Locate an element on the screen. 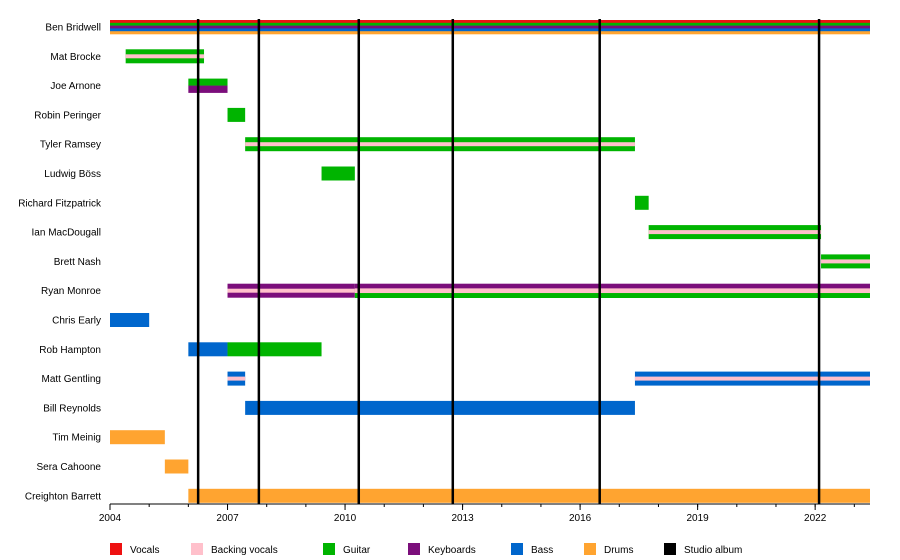 Image resolution: width=900 pixels, height=560 pixels. bar-ben-bridwell-1-drums is located at coordinates (490, 33).